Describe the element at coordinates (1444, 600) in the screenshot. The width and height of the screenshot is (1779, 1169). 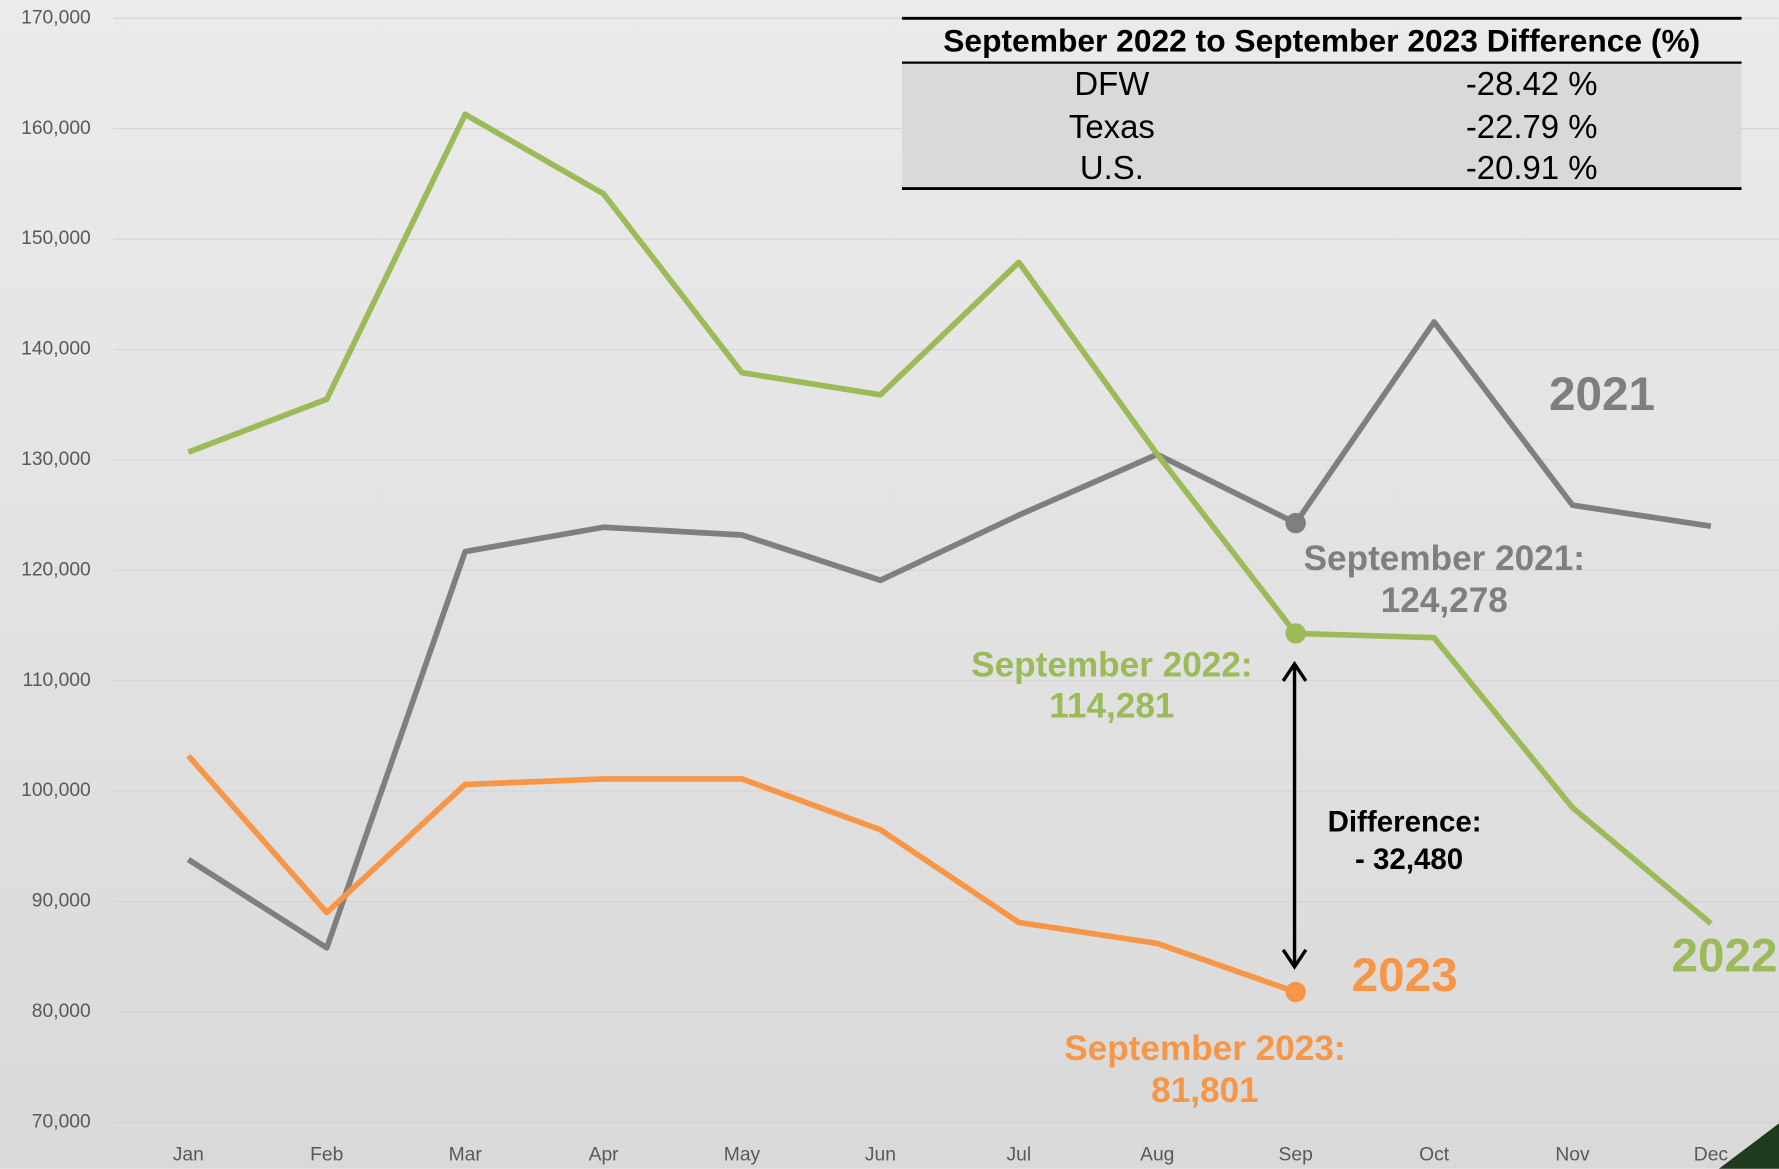
I see `value-label: 124,278` at that location.